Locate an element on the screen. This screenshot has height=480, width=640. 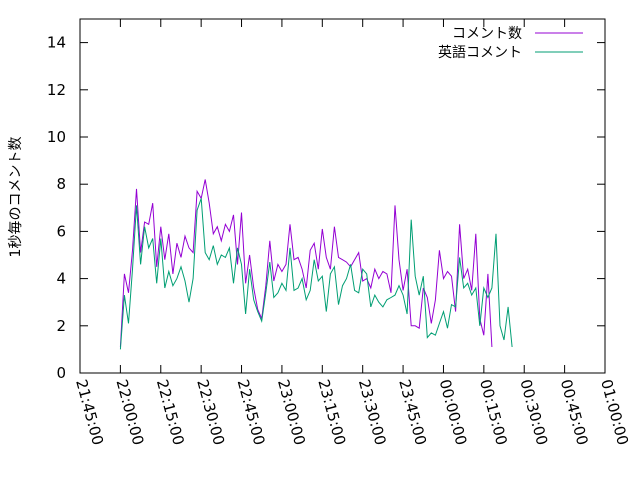
x-tick-label: 00:45:00 is located at coordinates (574, 412).